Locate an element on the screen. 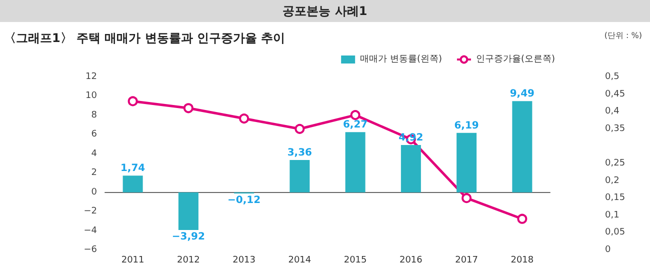 This screenshot has width=650, height=265. y2-tick-label: 0,45 is located at coordinates (615, 94).